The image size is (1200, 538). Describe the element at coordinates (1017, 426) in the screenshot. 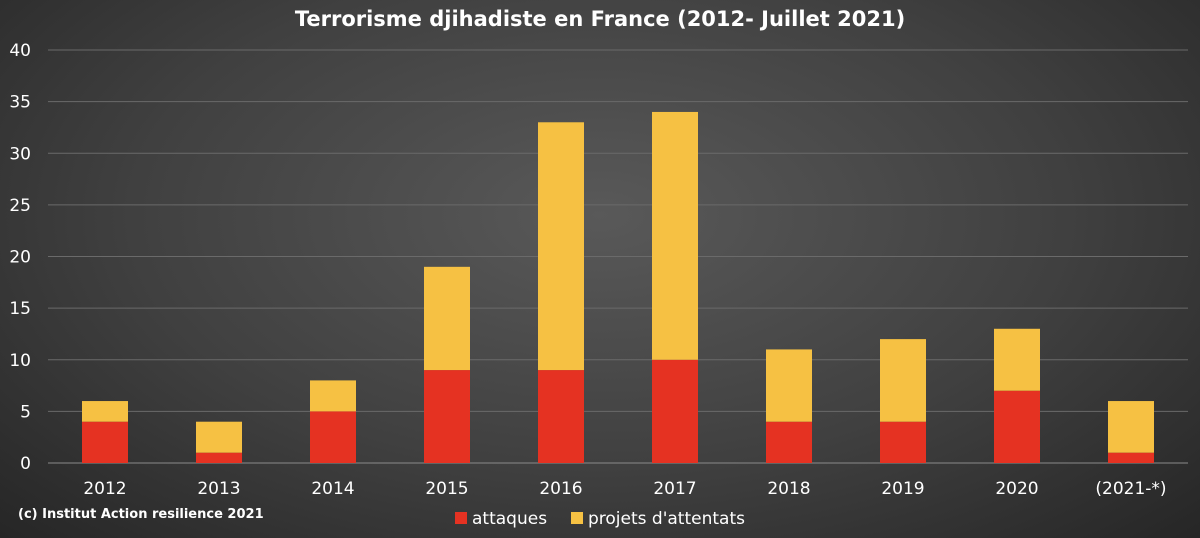

I see `bar-attaques-2020` at that location.